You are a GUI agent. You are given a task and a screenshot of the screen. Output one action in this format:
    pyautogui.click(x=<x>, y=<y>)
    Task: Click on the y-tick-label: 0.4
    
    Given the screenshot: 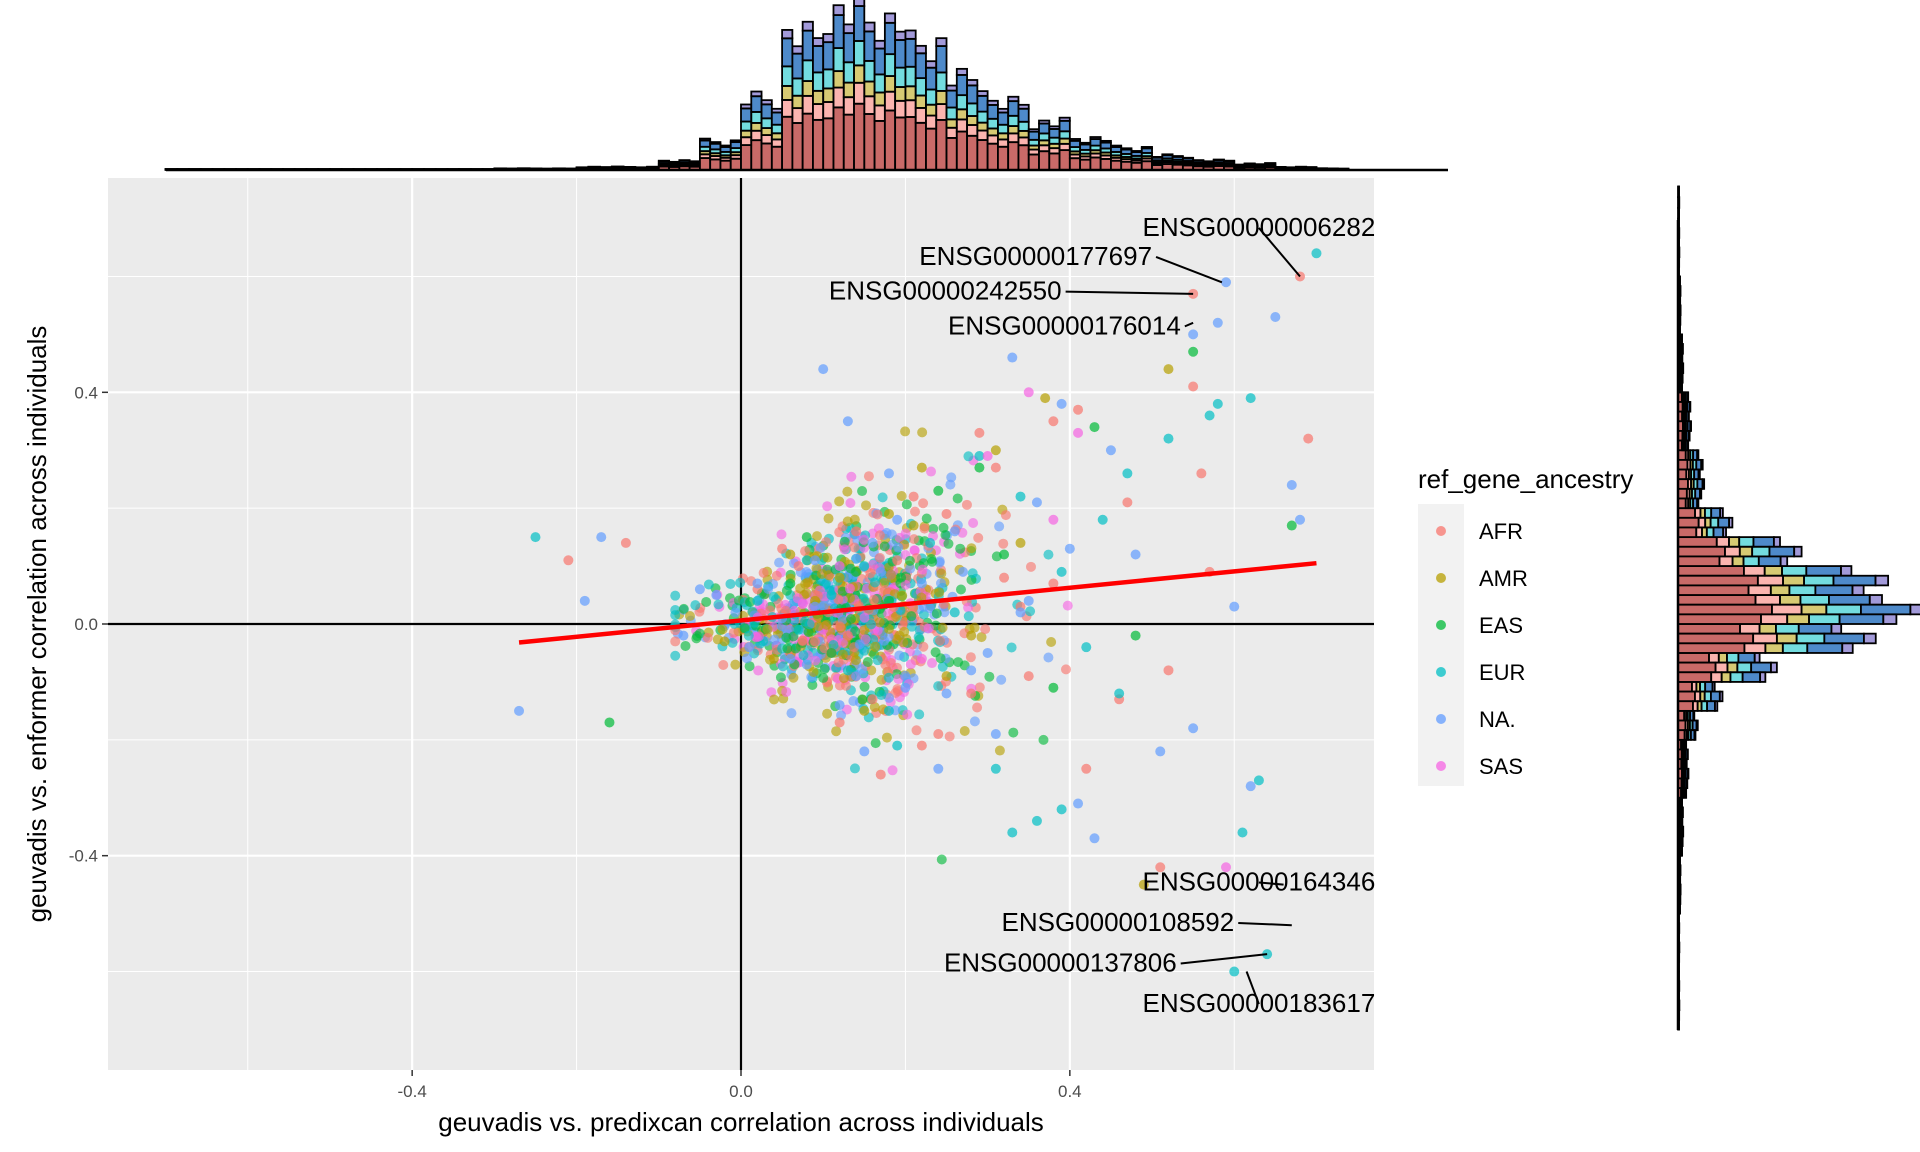 What is the action you would take?
    pyautogui.click(x=86, y=392)
    